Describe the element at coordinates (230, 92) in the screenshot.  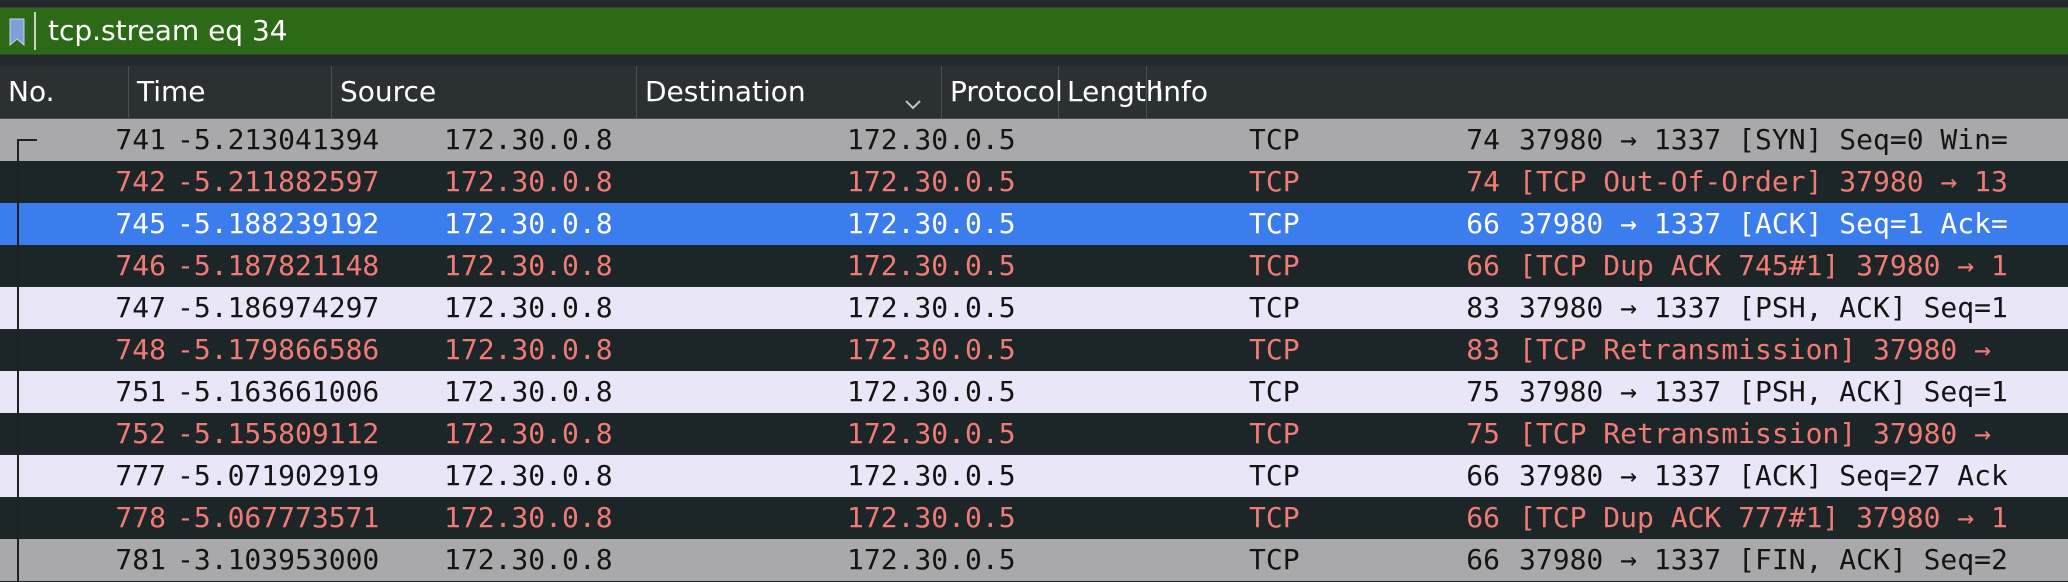
I see `column-header-time: Time` at that location.